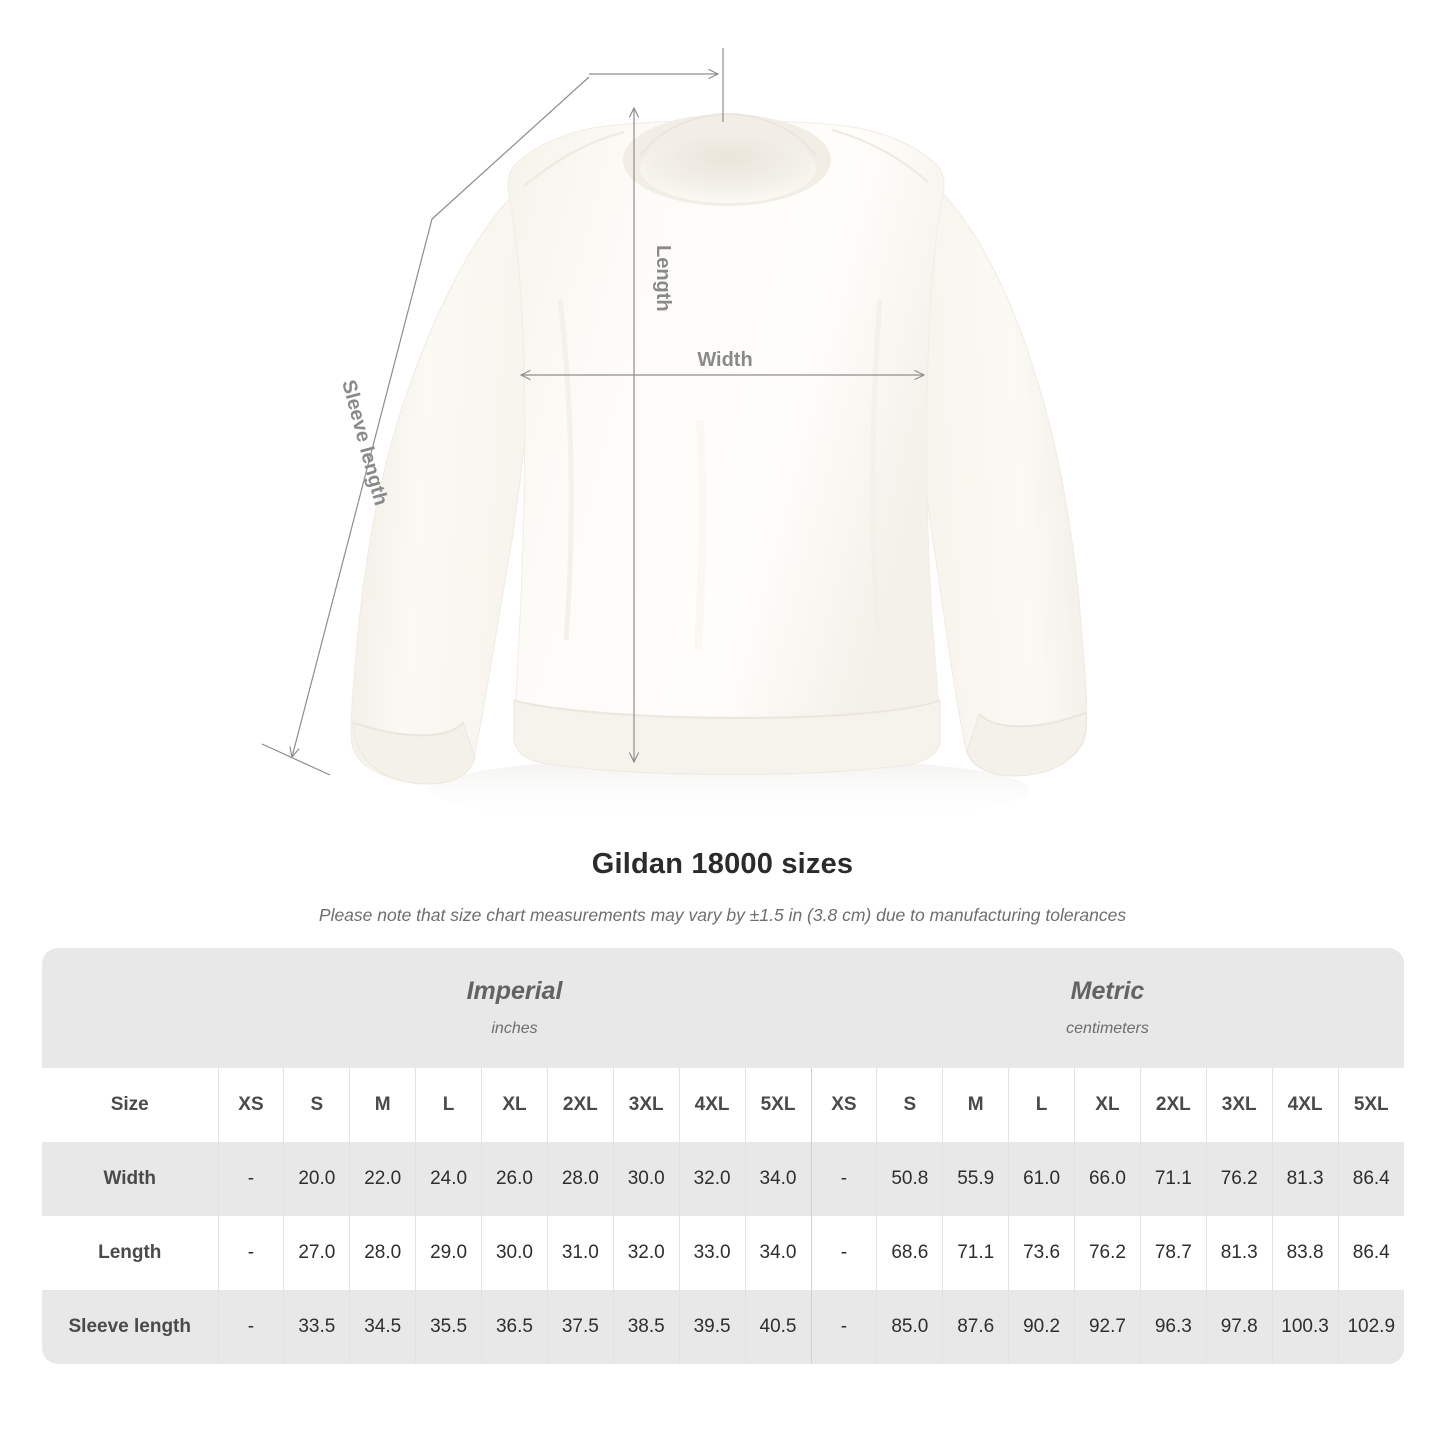 The height and width of the screenshot is (1445, 1445). What do you see at coordinates (1026, 744) in the screenshot?
I see `right-cuff` at bounding box center [1026, 744].